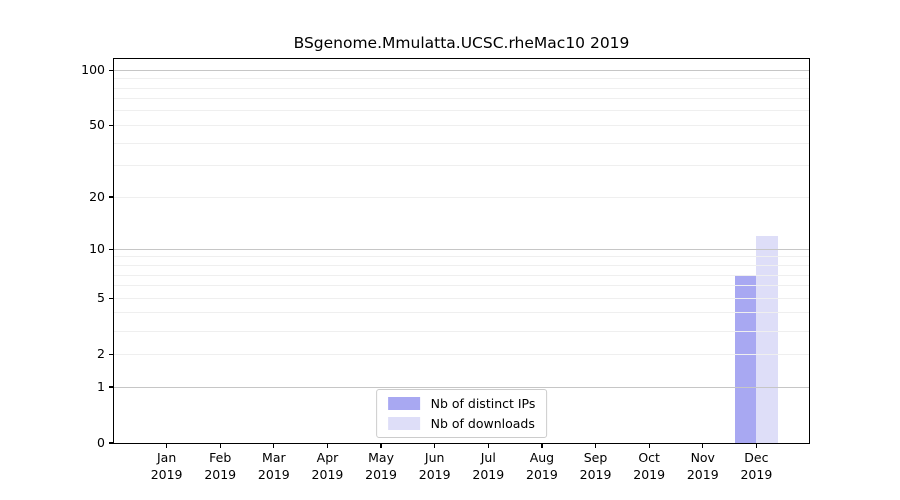 This screenshot has width=900, height=500. Describe the element at coordinates (403, 423) in the screenshot. I see `legend-swatch-downloads` at that location.